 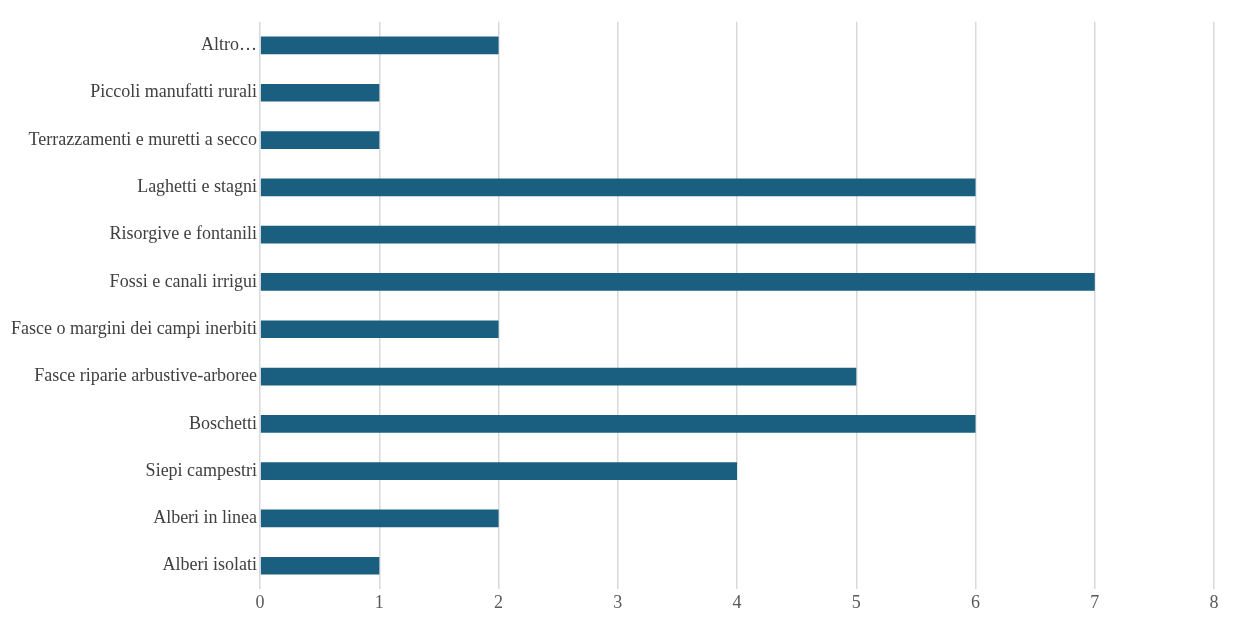 I want to click on x-tick-label: 7, so click(x=1095, y=601).